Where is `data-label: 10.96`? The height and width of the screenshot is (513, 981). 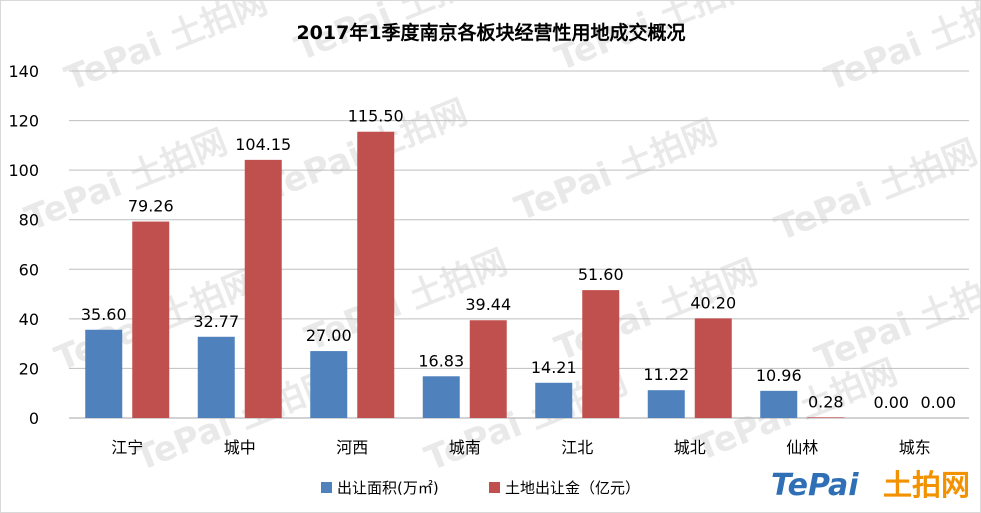
data-label: 10.96 is located at coordinates (779, 375).